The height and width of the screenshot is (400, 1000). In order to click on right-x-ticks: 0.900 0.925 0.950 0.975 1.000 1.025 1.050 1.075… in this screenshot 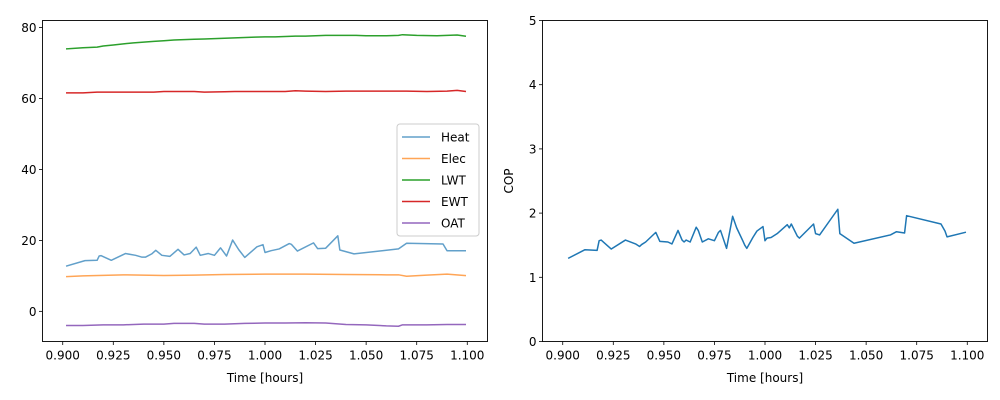, I will do `click(765, 352)`.